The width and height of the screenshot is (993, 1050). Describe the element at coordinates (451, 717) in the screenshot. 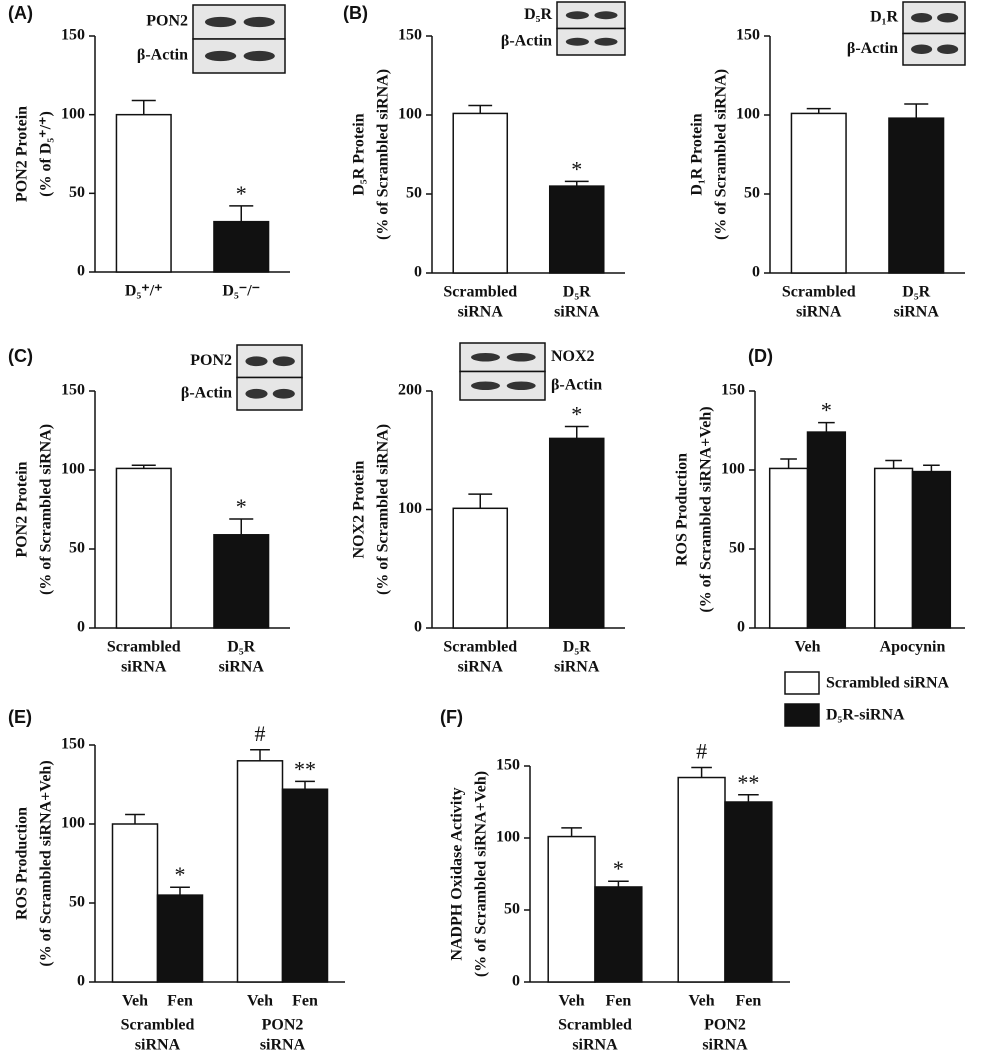

I see `panel-label: (F)` at that location.